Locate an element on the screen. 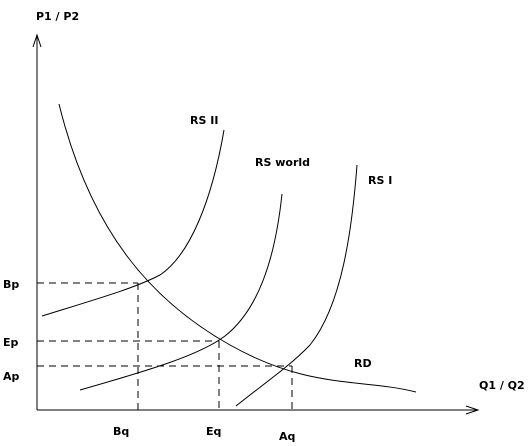  rs-ii-curve is located at coordinates (133, 223).